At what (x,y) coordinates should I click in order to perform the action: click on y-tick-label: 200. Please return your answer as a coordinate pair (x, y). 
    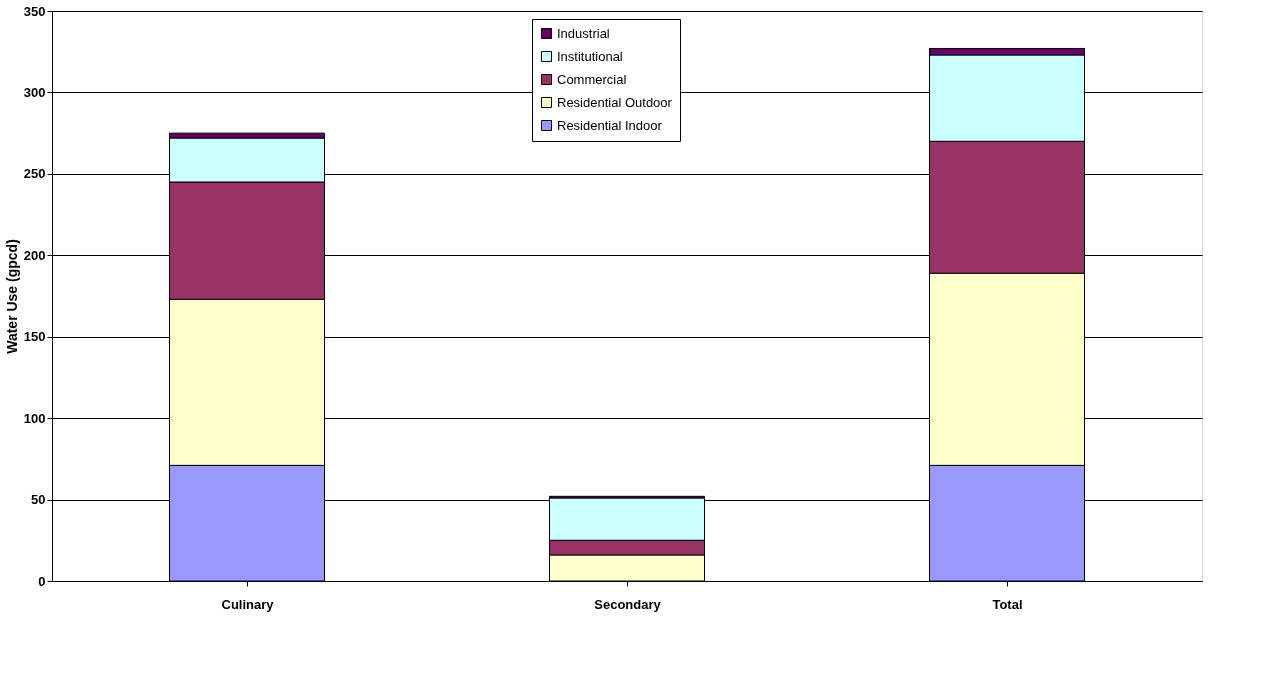
    Looking at the image, I should click on (34, 255).